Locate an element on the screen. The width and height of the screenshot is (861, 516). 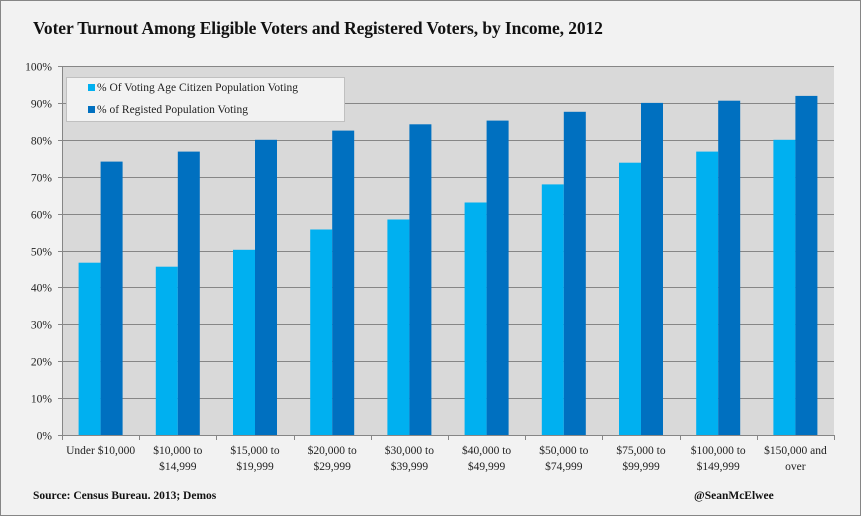
y-tick-label: 50% is located at coordinates (42, 253).